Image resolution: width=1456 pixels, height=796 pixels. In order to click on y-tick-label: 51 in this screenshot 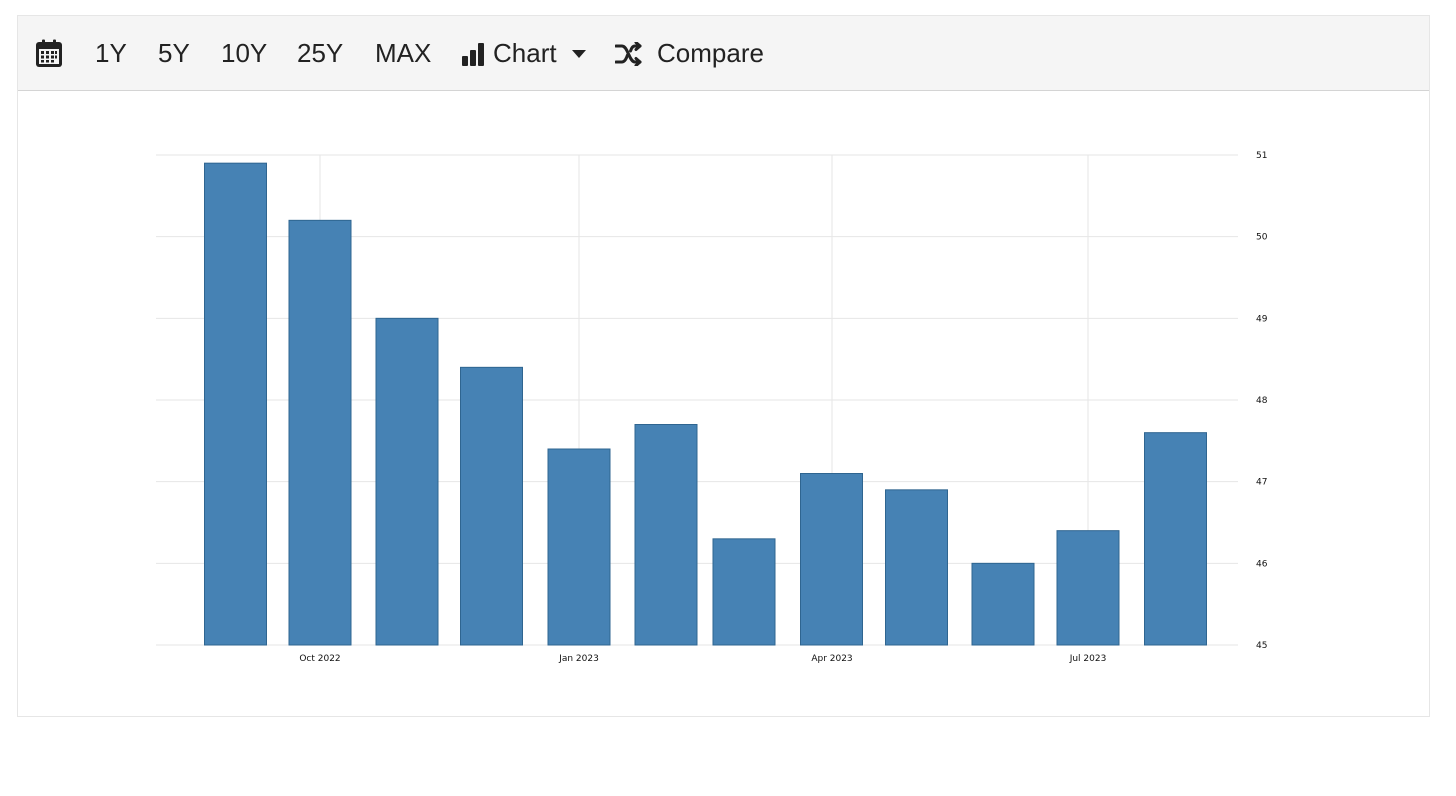, I will do `click(1261, 156)`.